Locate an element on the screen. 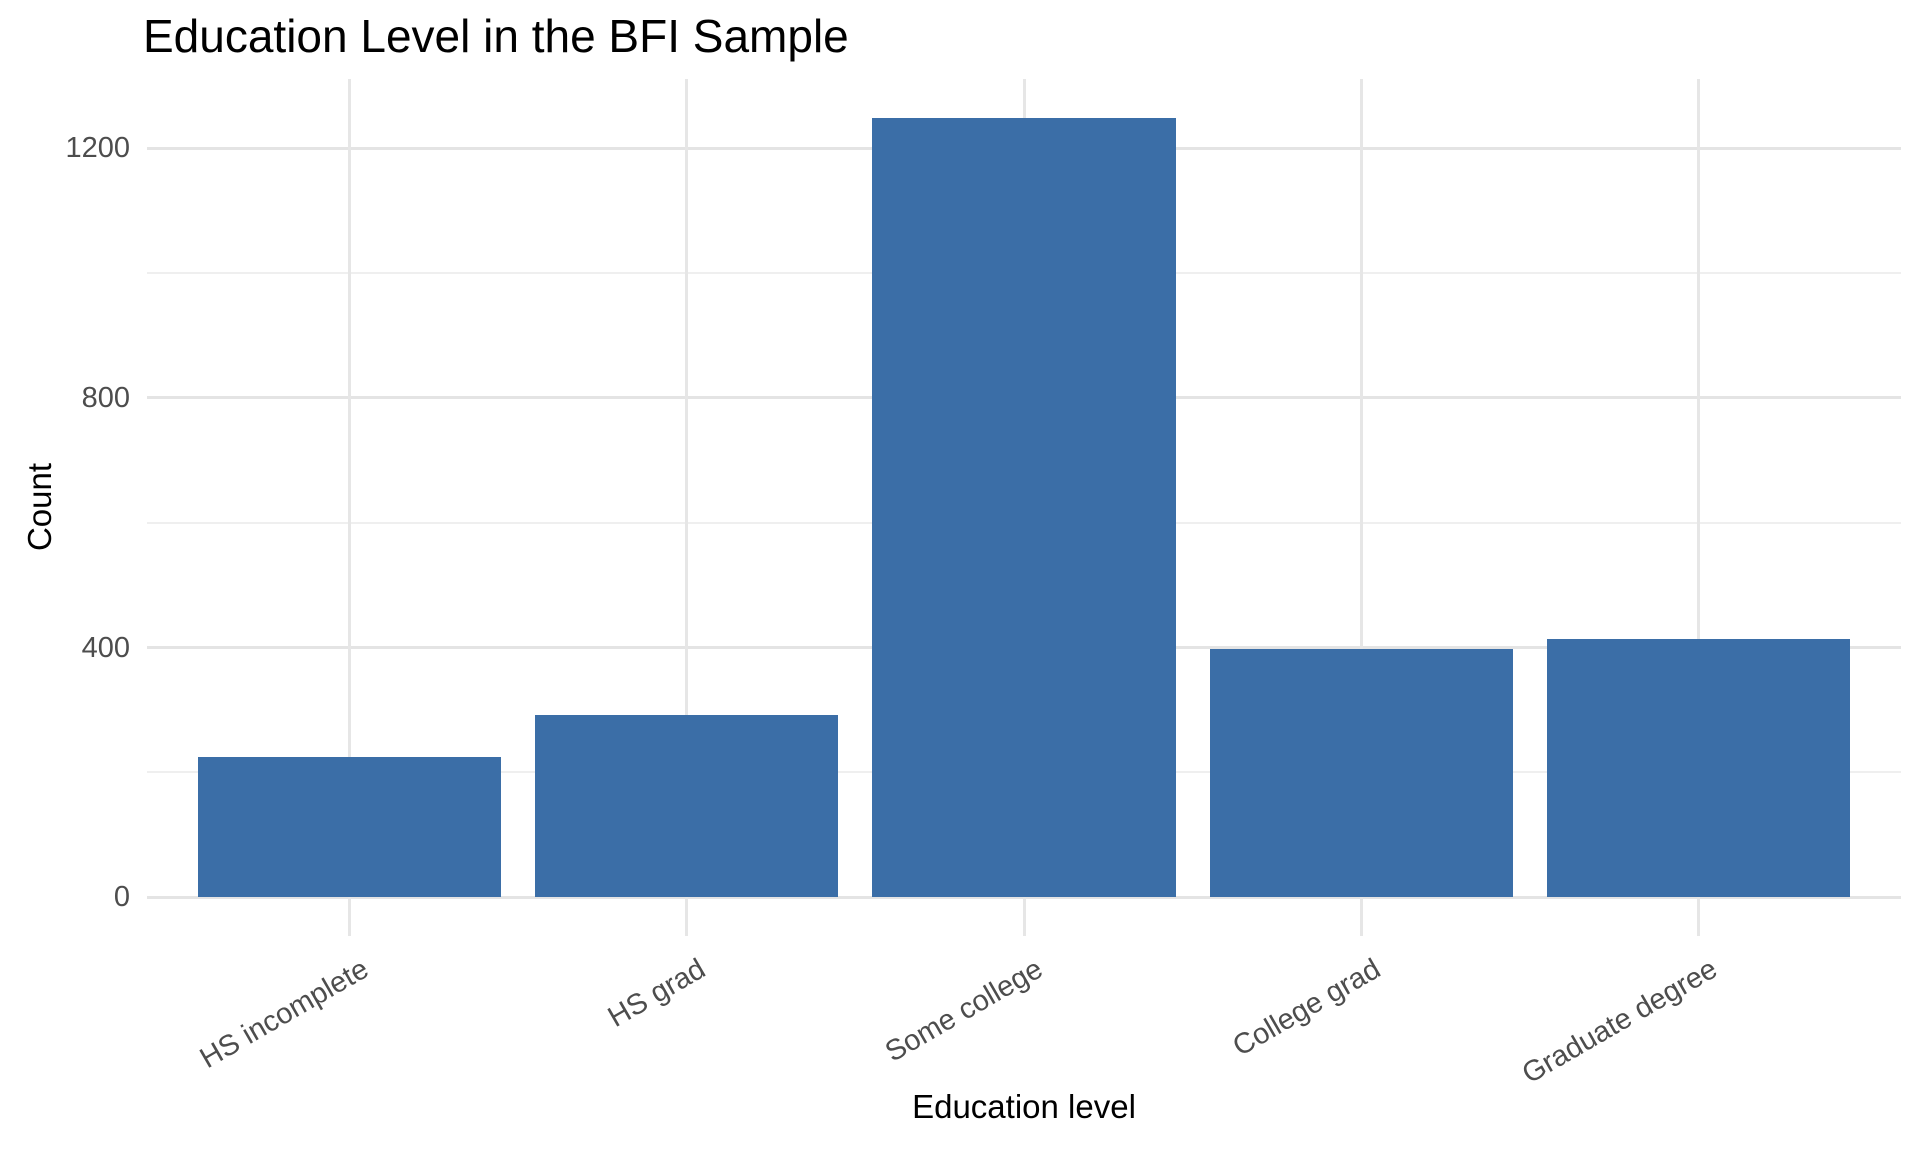 The height and width of the screenshot is (1152, 1920). bar-some-college is located at coordinates (1024, 507).